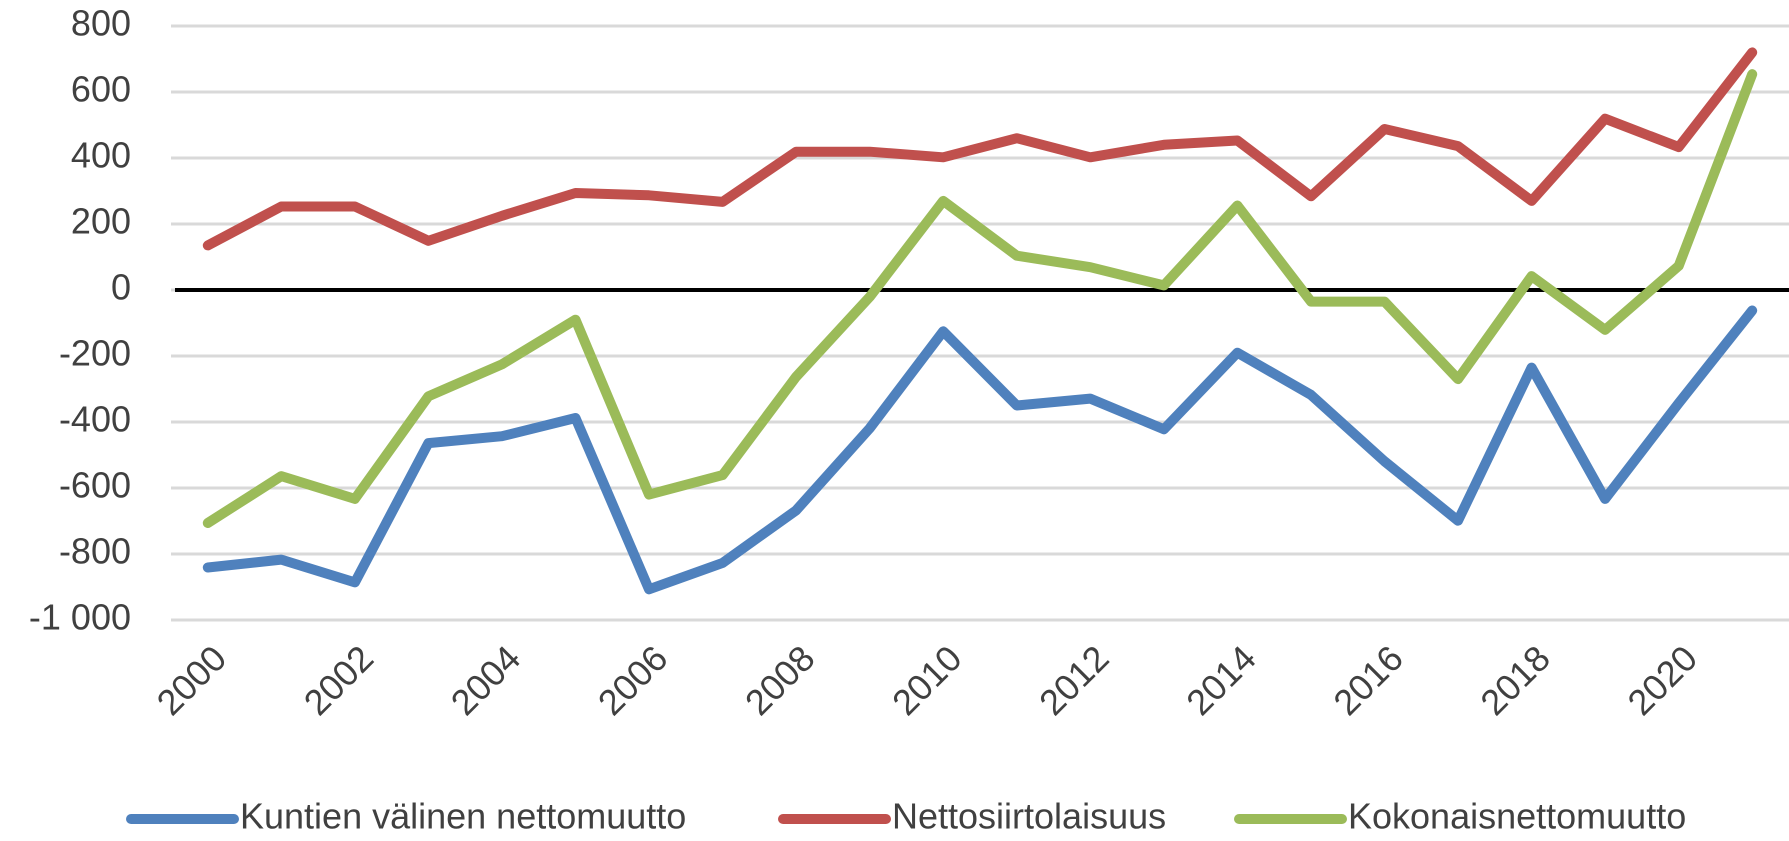 This screenshot has width=1789, height=841. I want to click on x-tick-label: 2002, so click(339, 680).